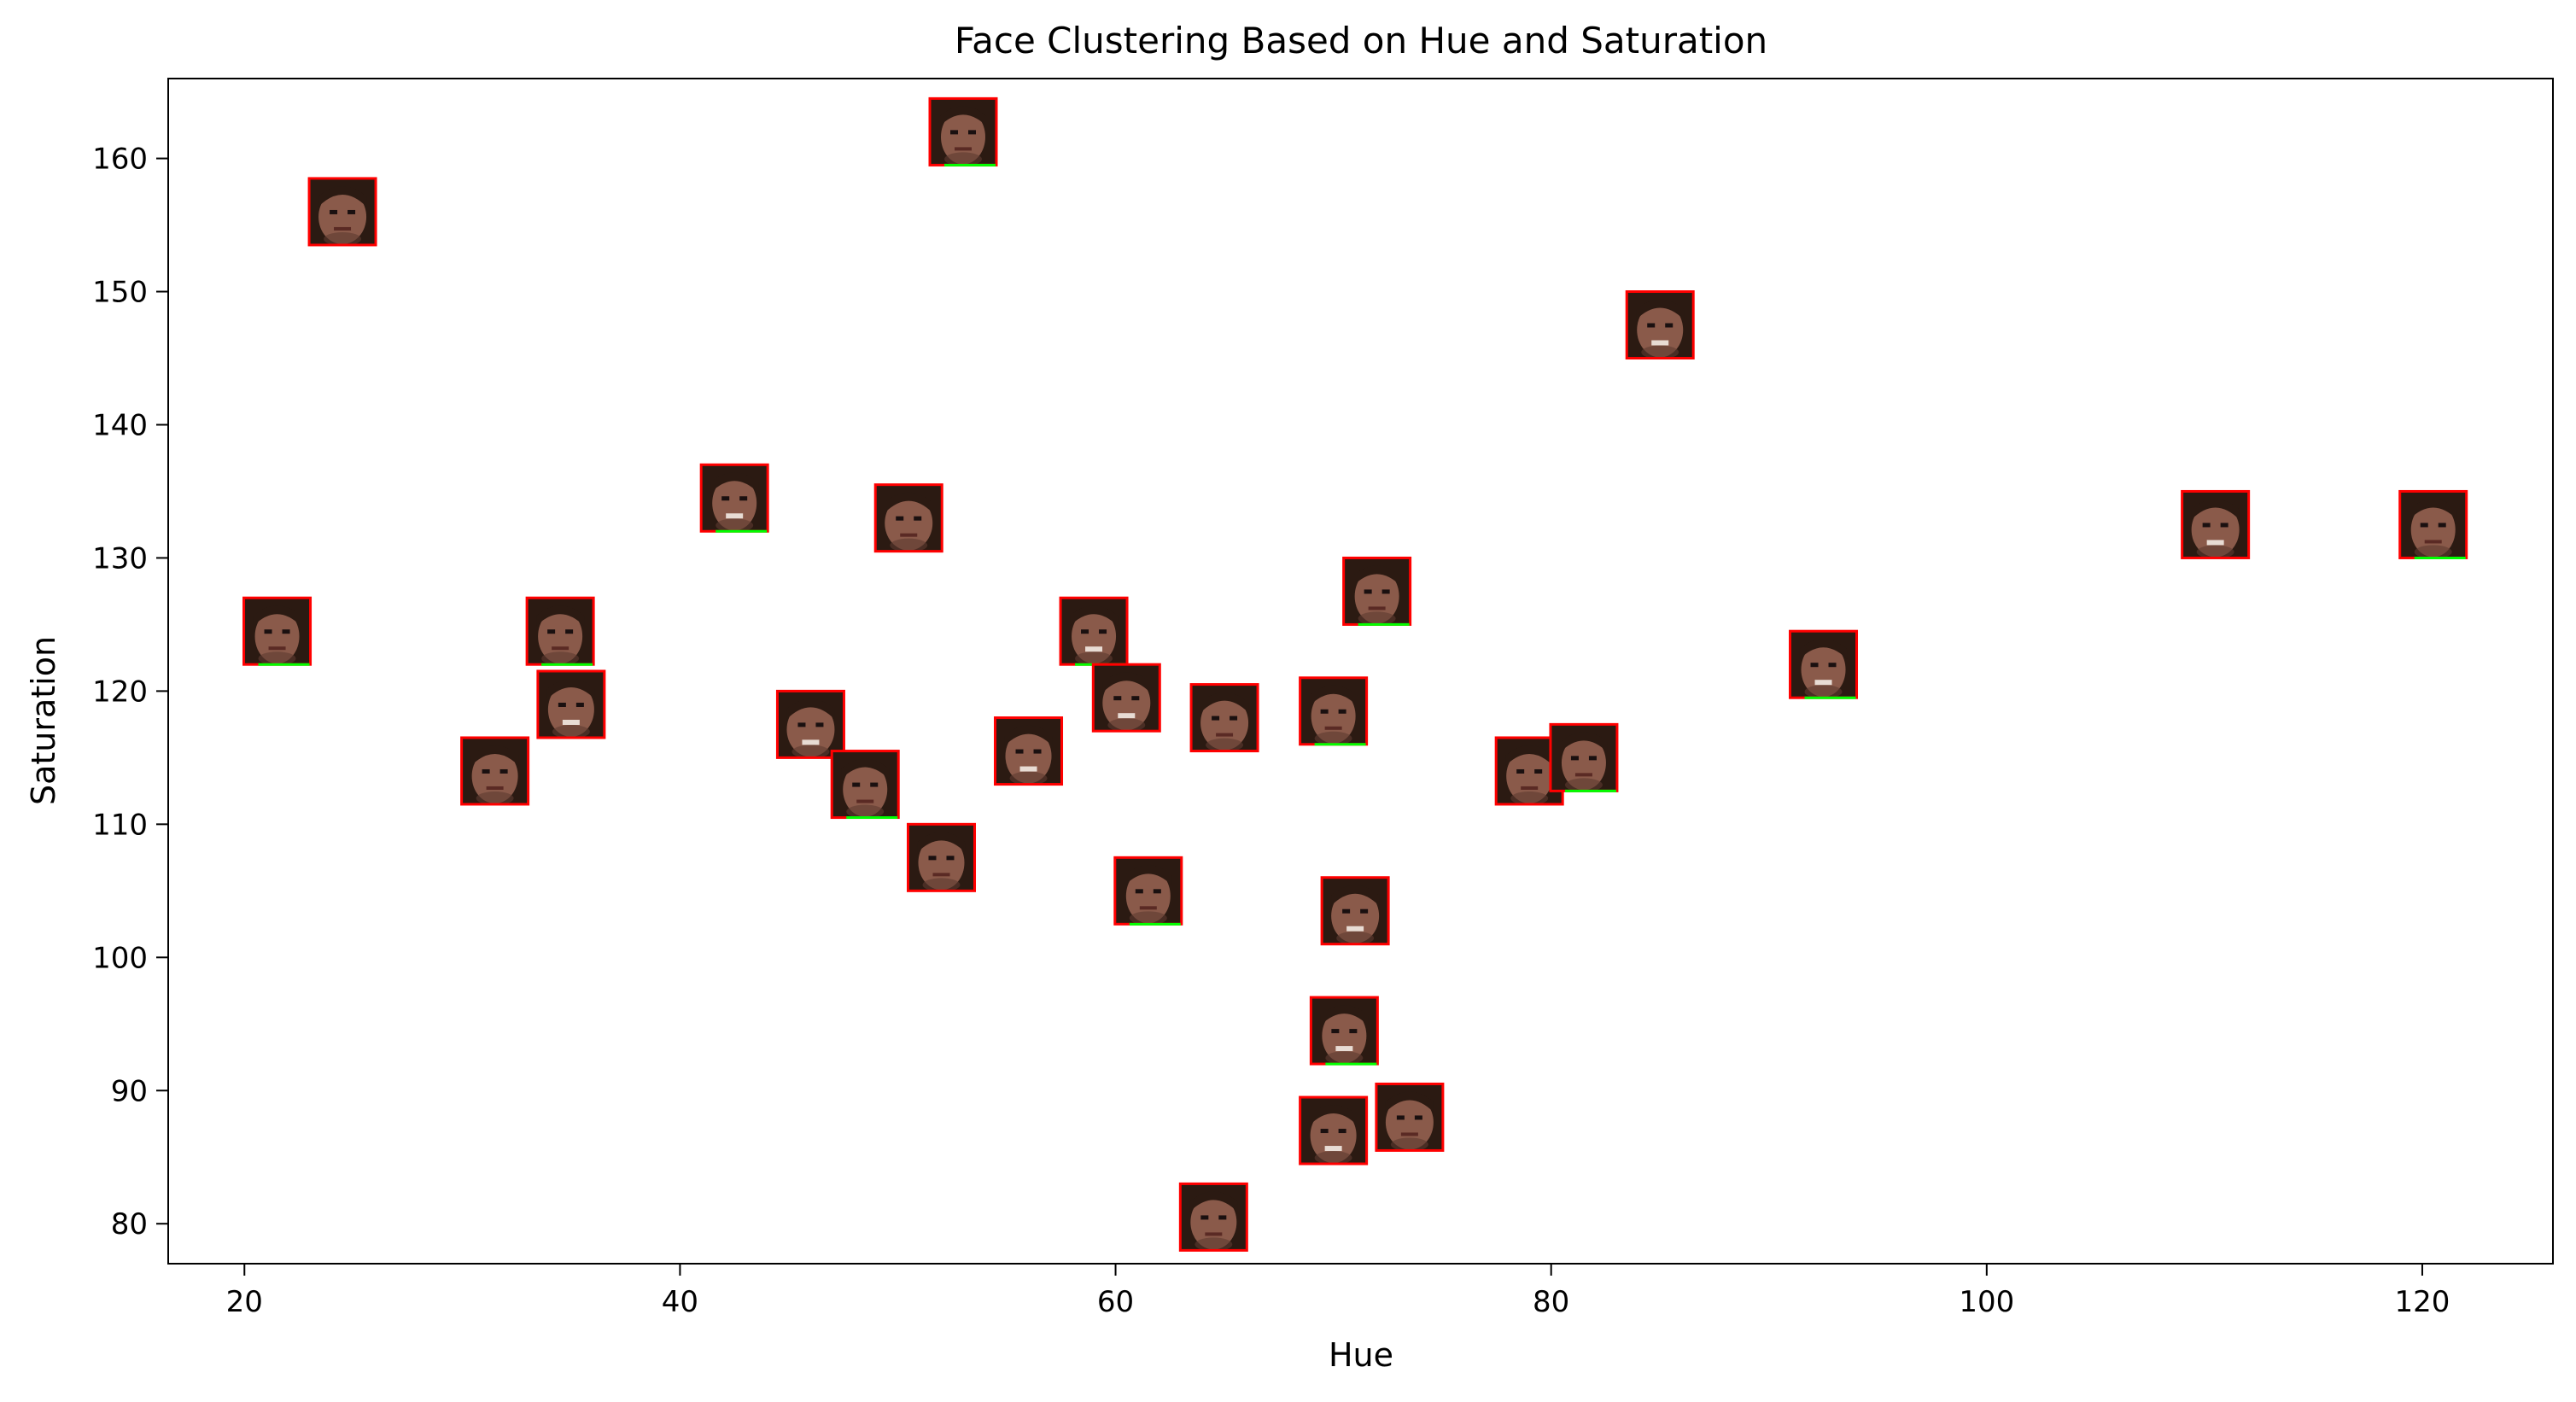 Image resolution: width=2576 pixels, height=1402 pixels. I want to click on y-tick-label: 110, so click(120, 825).